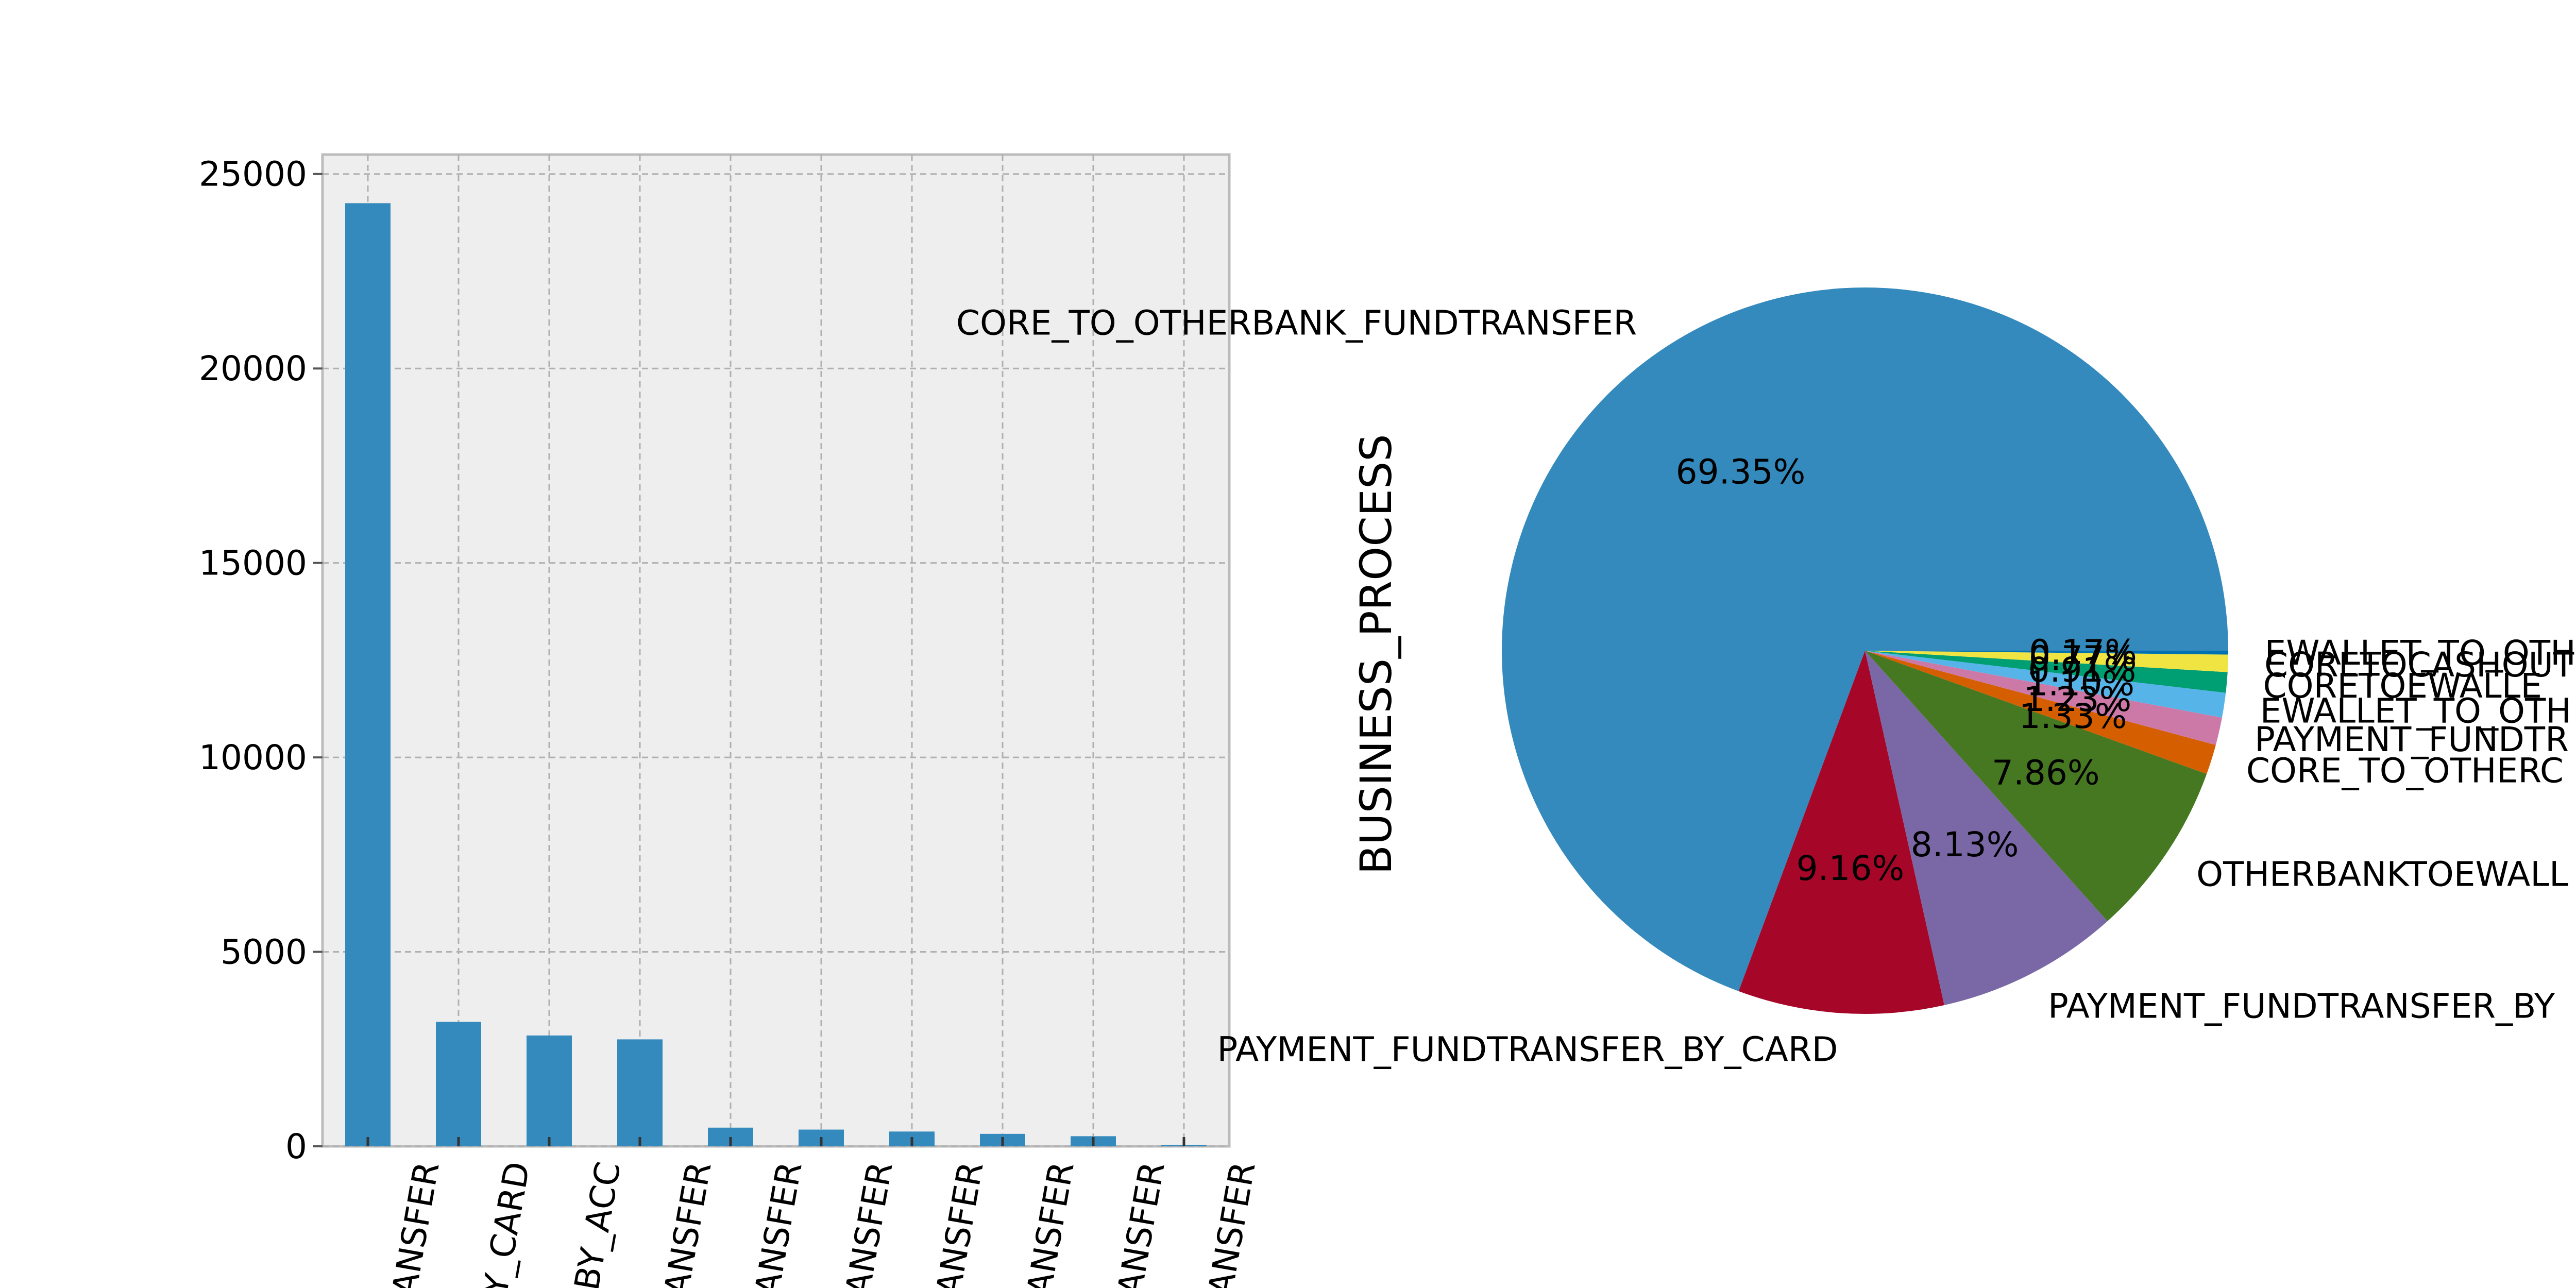 Image resolution: width=2576 pixels, height=1288 pixels. I want to click on pie-percent-label: 1.10%, so click(2080, 684).